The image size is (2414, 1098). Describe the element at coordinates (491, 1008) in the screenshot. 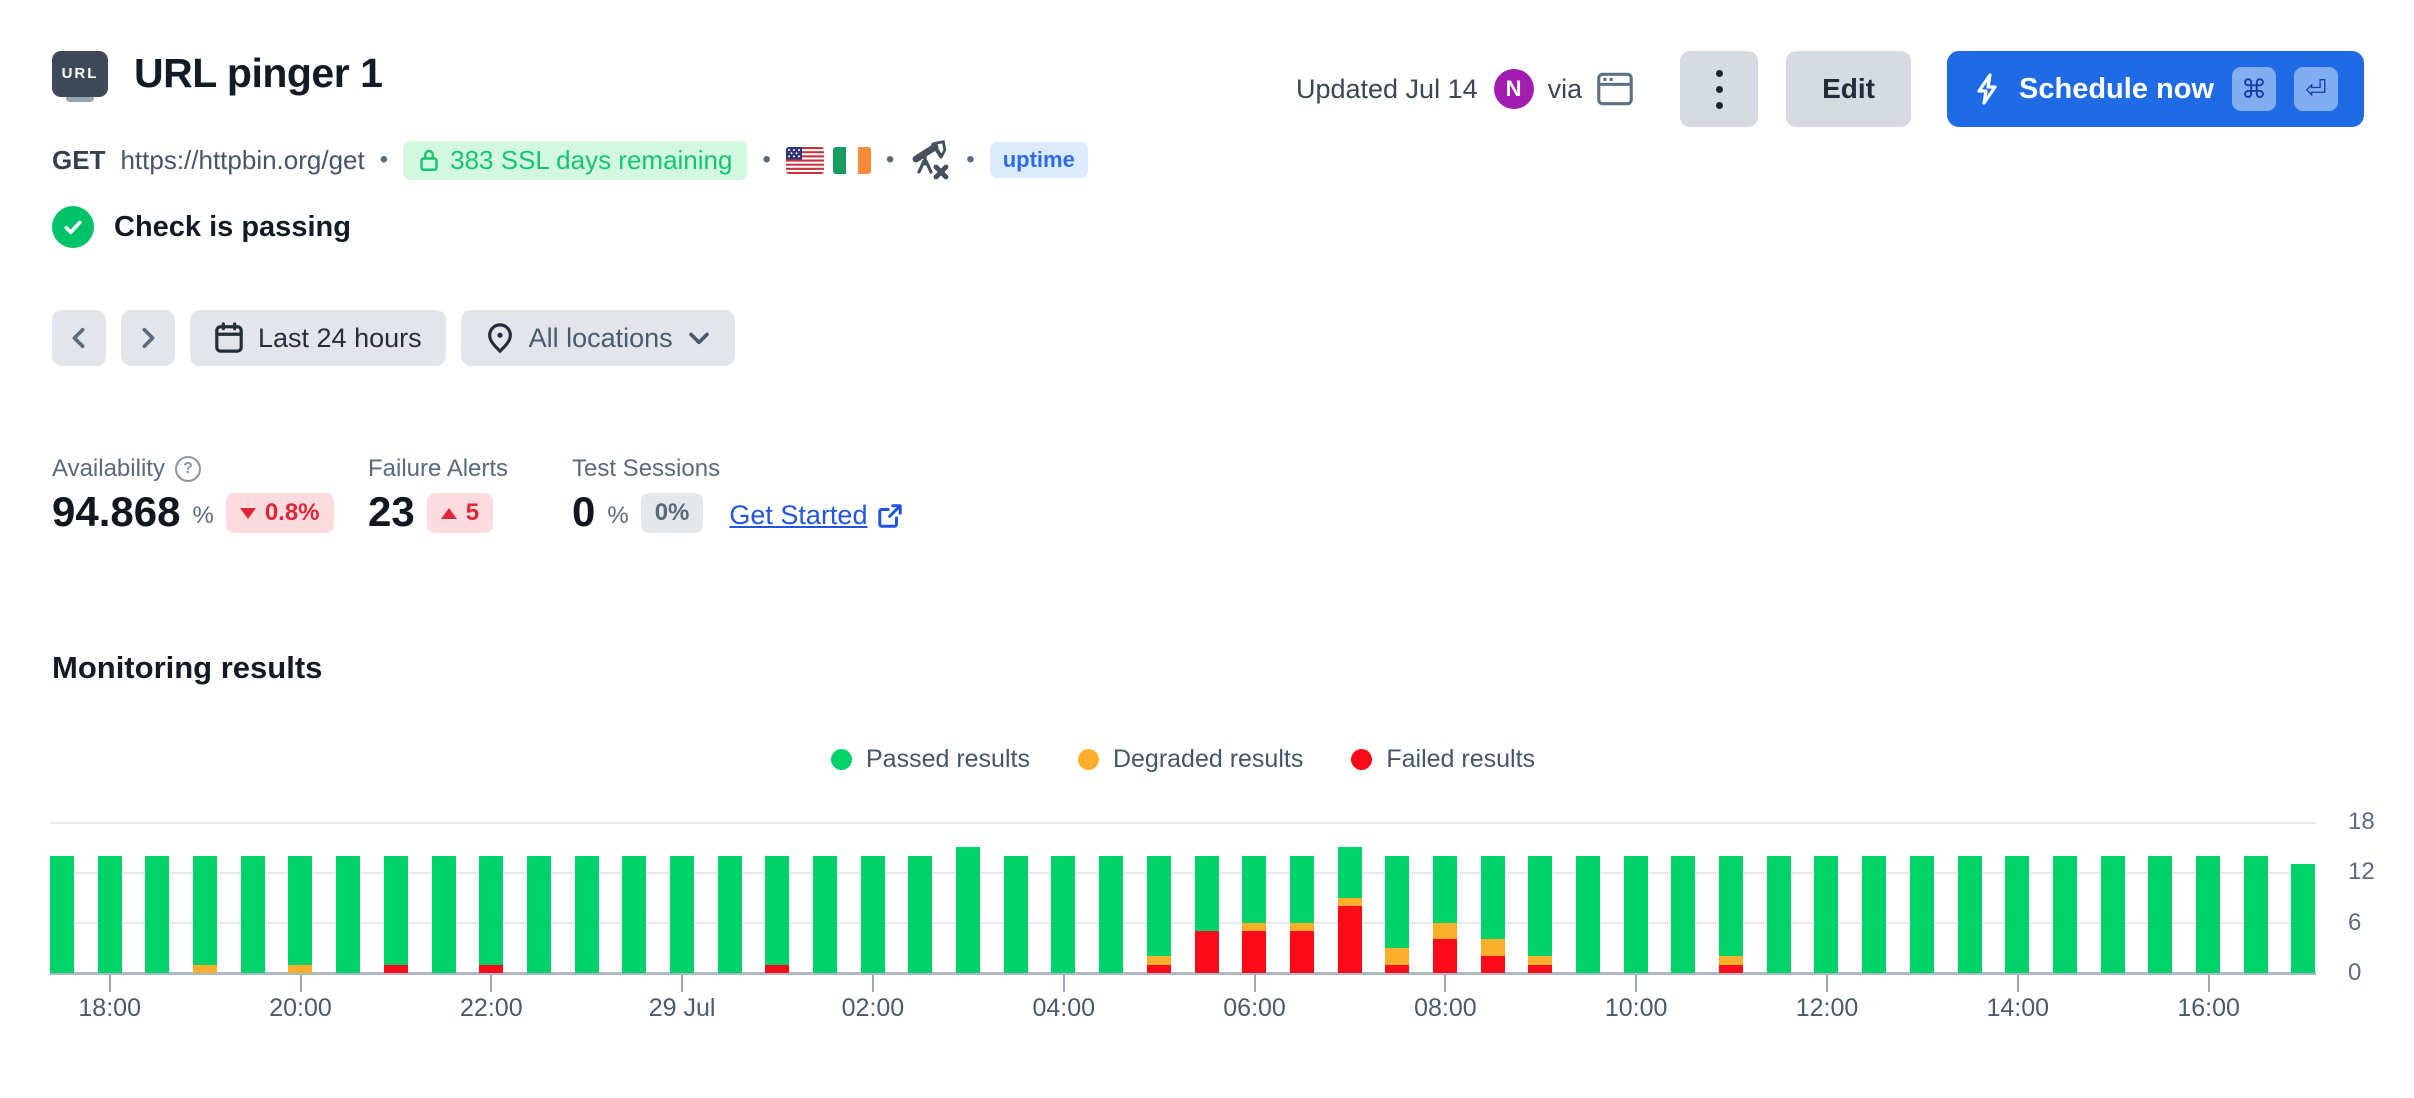

I see `x-tick-label: 22:00` at that location.